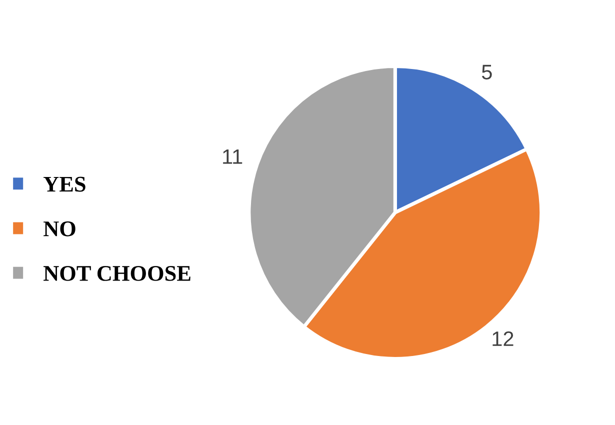 Image resolution: width=615 pixels, height=425 pixels. What do you see at coordinates (232, 156) in the screenshot?
I see `data-label: 11` at bounding box center [232, 156].